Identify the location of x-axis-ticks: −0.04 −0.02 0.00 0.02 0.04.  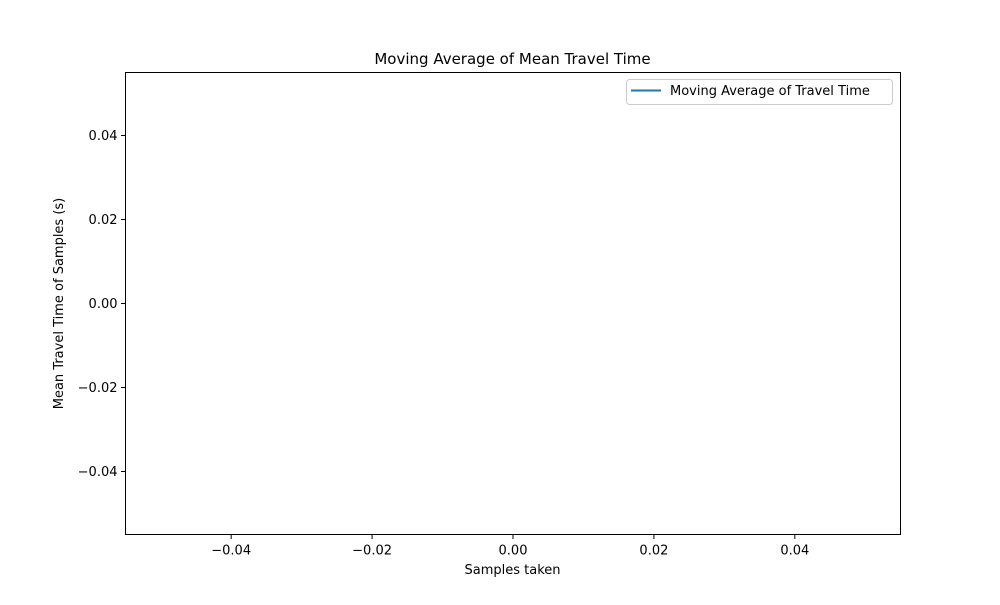
(510, 546).